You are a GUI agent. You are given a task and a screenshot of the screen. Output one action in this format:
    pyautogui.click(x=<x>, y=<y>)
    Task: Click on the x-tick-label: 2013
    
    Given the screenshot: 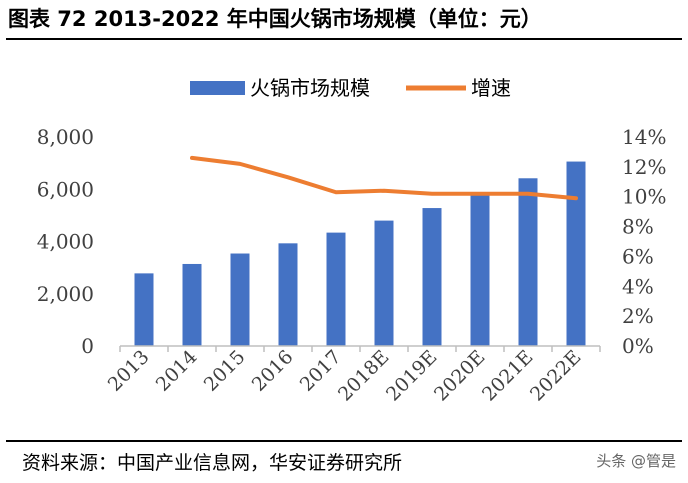 What is the action you would take?
    pyautogui.click(x=129, y=371)
    